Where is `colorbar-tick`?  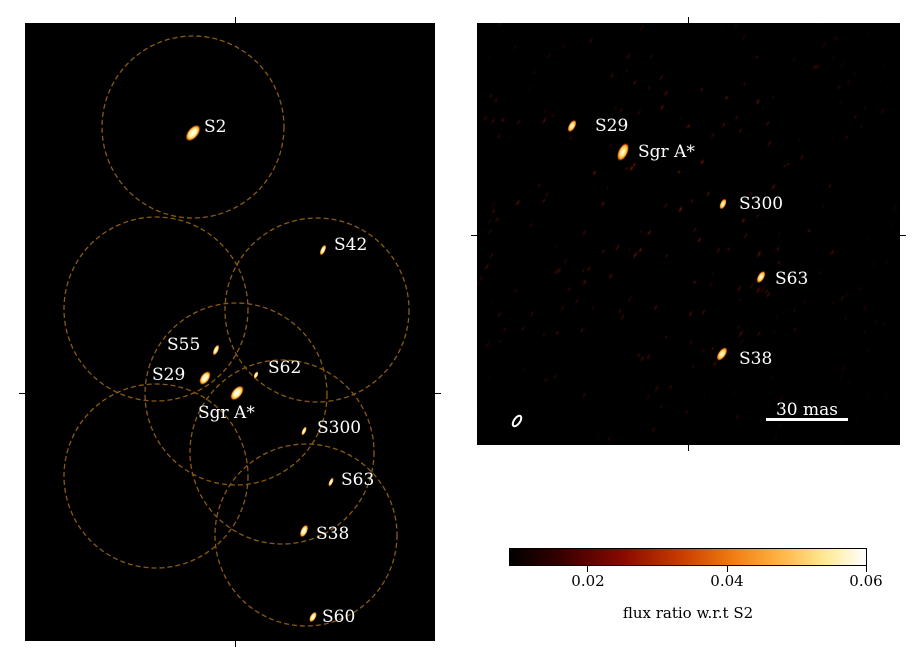 colorbar-tick is located at coordinates (587, 569).